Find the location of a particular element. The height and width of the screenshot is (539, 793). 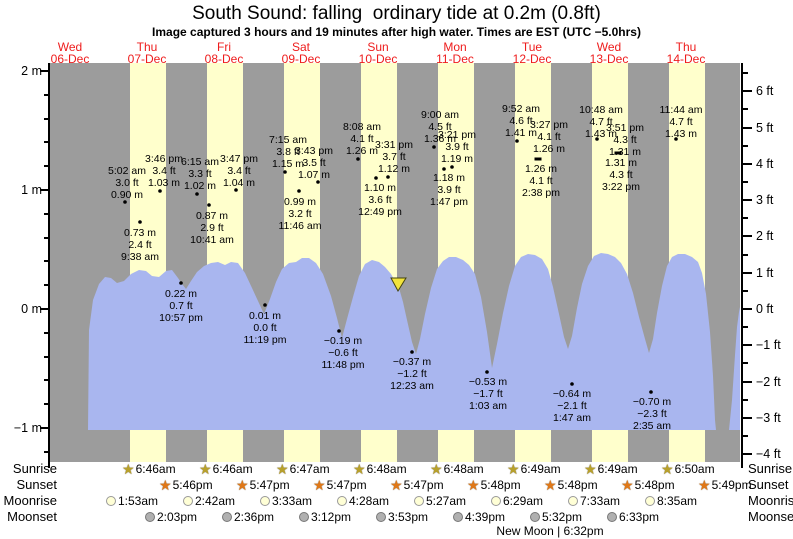

astro-row-label-left: Moonrise is located at coordinates (30, 500).